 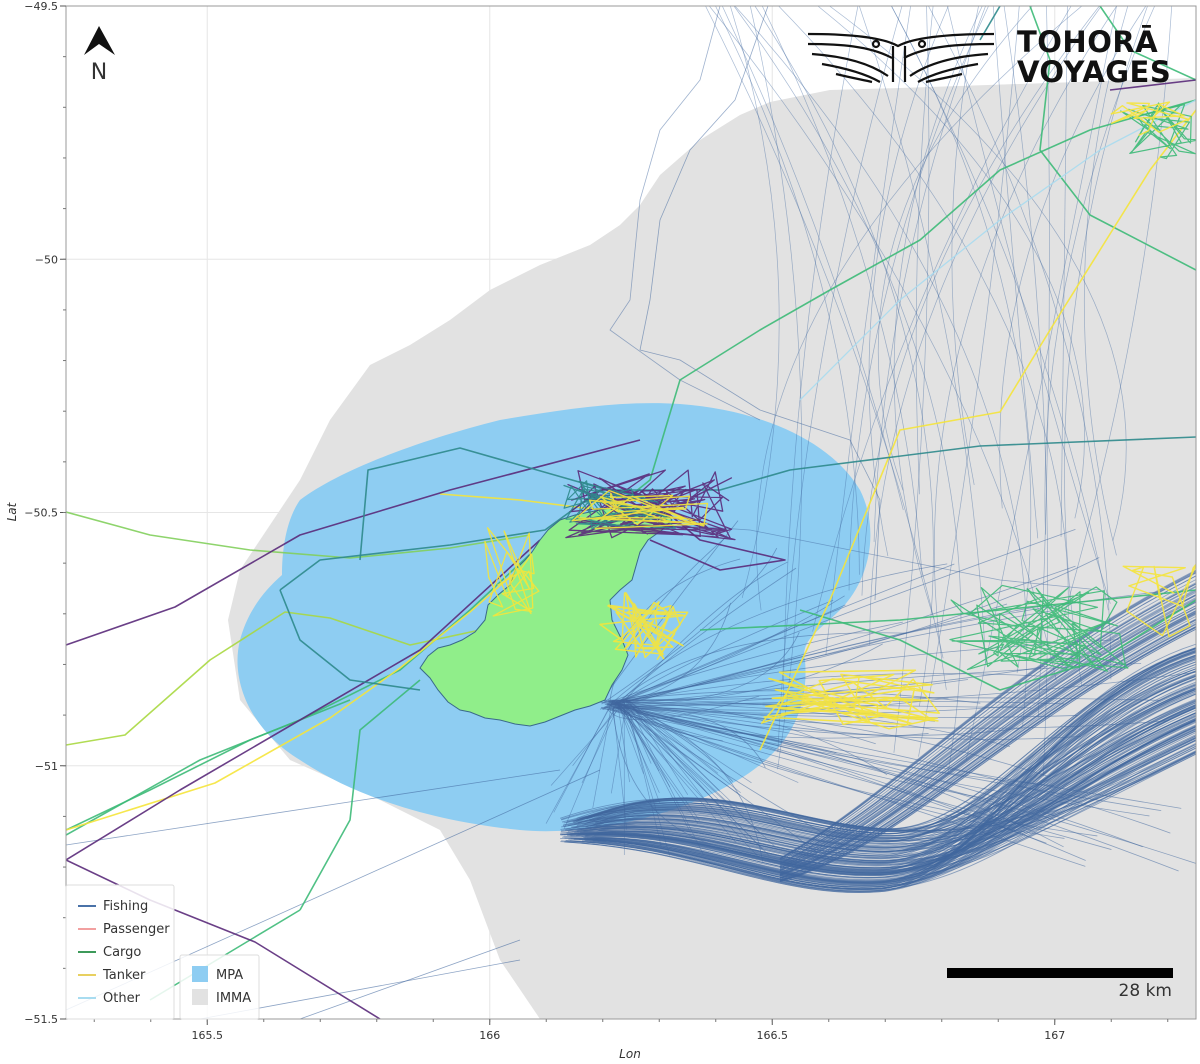 What do you see at coordinates (773, 1035) in the screenshot?
I see `x-tick-label: 166.5` at bounding box center [773, 1035].